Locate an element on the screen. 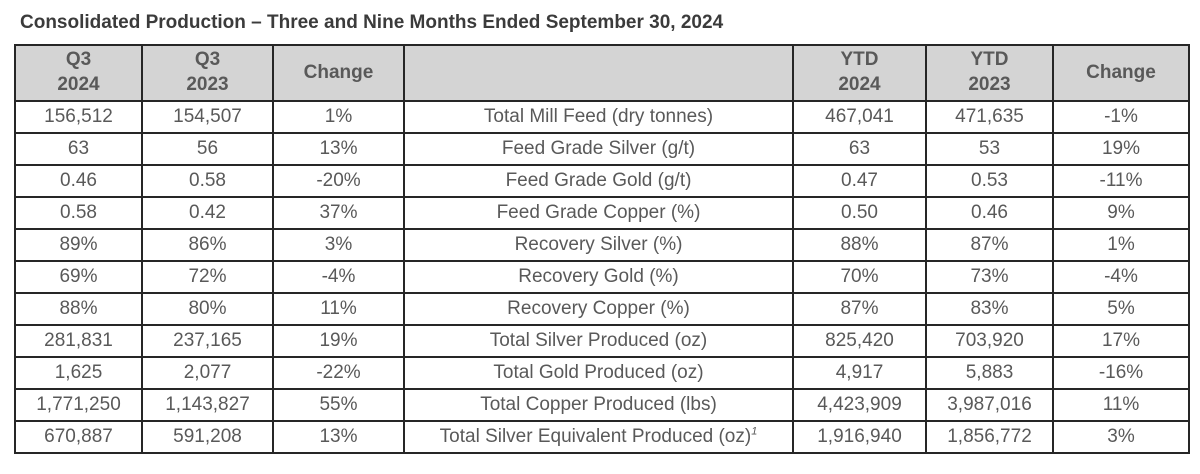 The height and width of the screenshot is (474, 1200). q3-2024-cell: 156,512 is located at coordinates (78, 117).